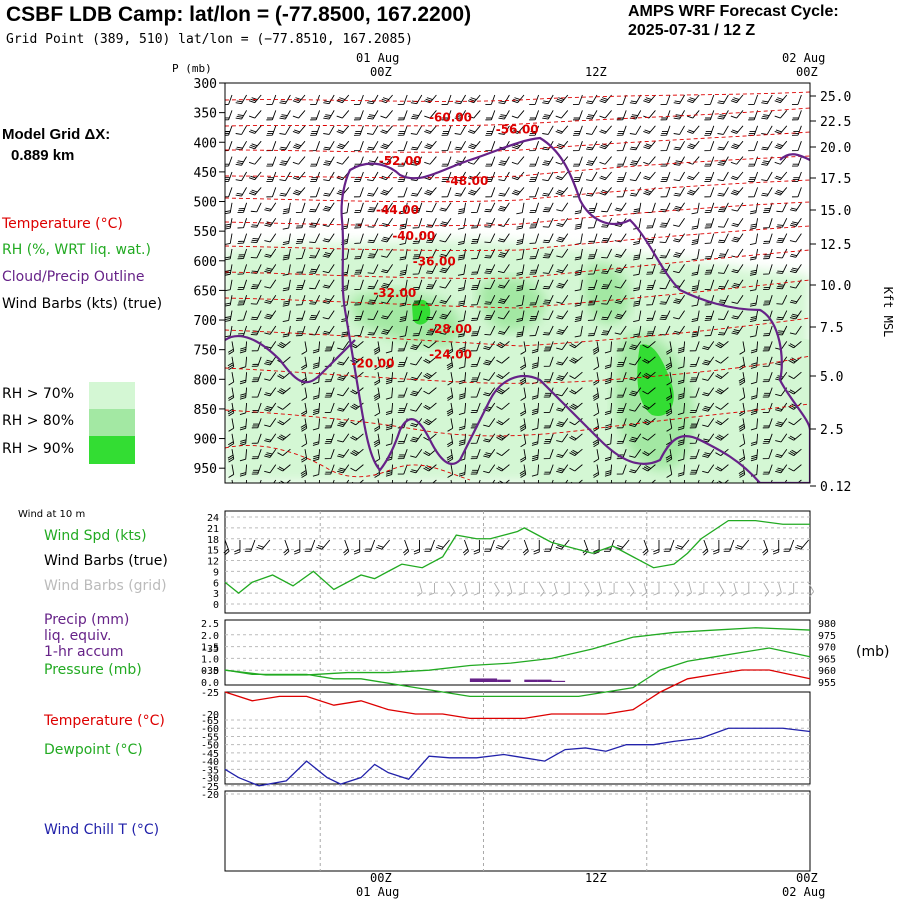 The image size is (900, 900). What do you see at coordinates (596, 72) in the screenshot?
I see `top-time-2: 12Z` at bounding box center [596, 72].